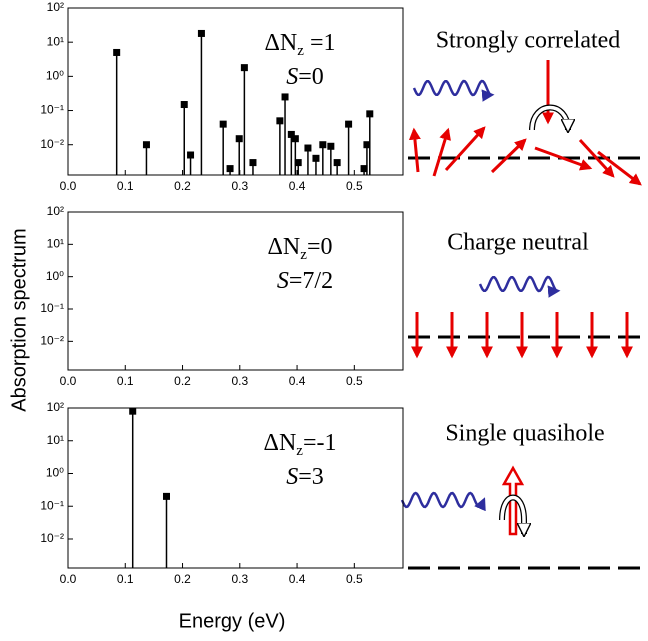 Image resolution: width=648 pixels, height=641 pixels. Describe the element at coordinates (524, 434) in the screenshot. I see `diagram-label: Single quasihole` at that location.